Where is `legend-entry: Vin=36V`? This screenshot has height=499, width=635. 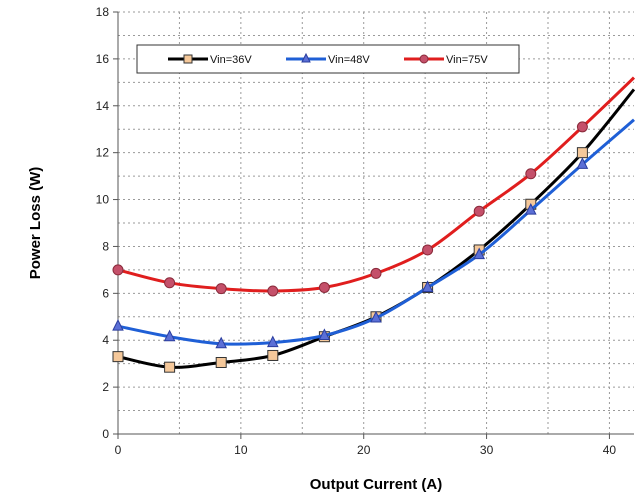 legend-entry: Vin=36V is located at coordinates (210, 60).